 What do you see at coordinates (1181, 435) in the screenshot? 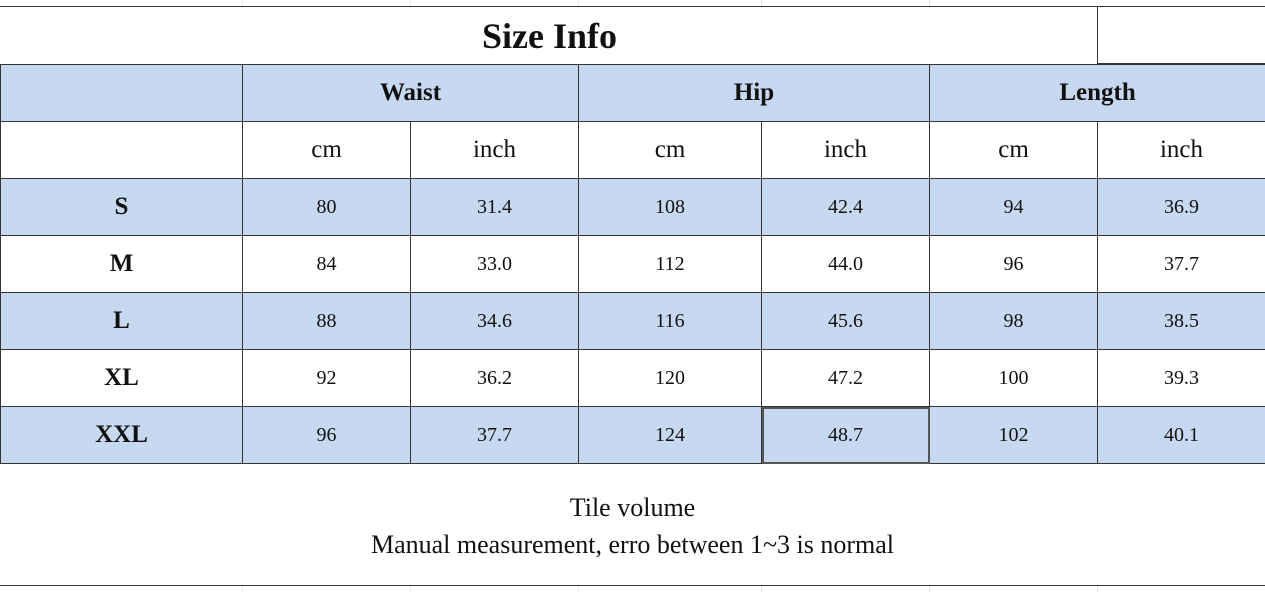
I see `value-cell: 40.1` at bounding box center [1181, 435].